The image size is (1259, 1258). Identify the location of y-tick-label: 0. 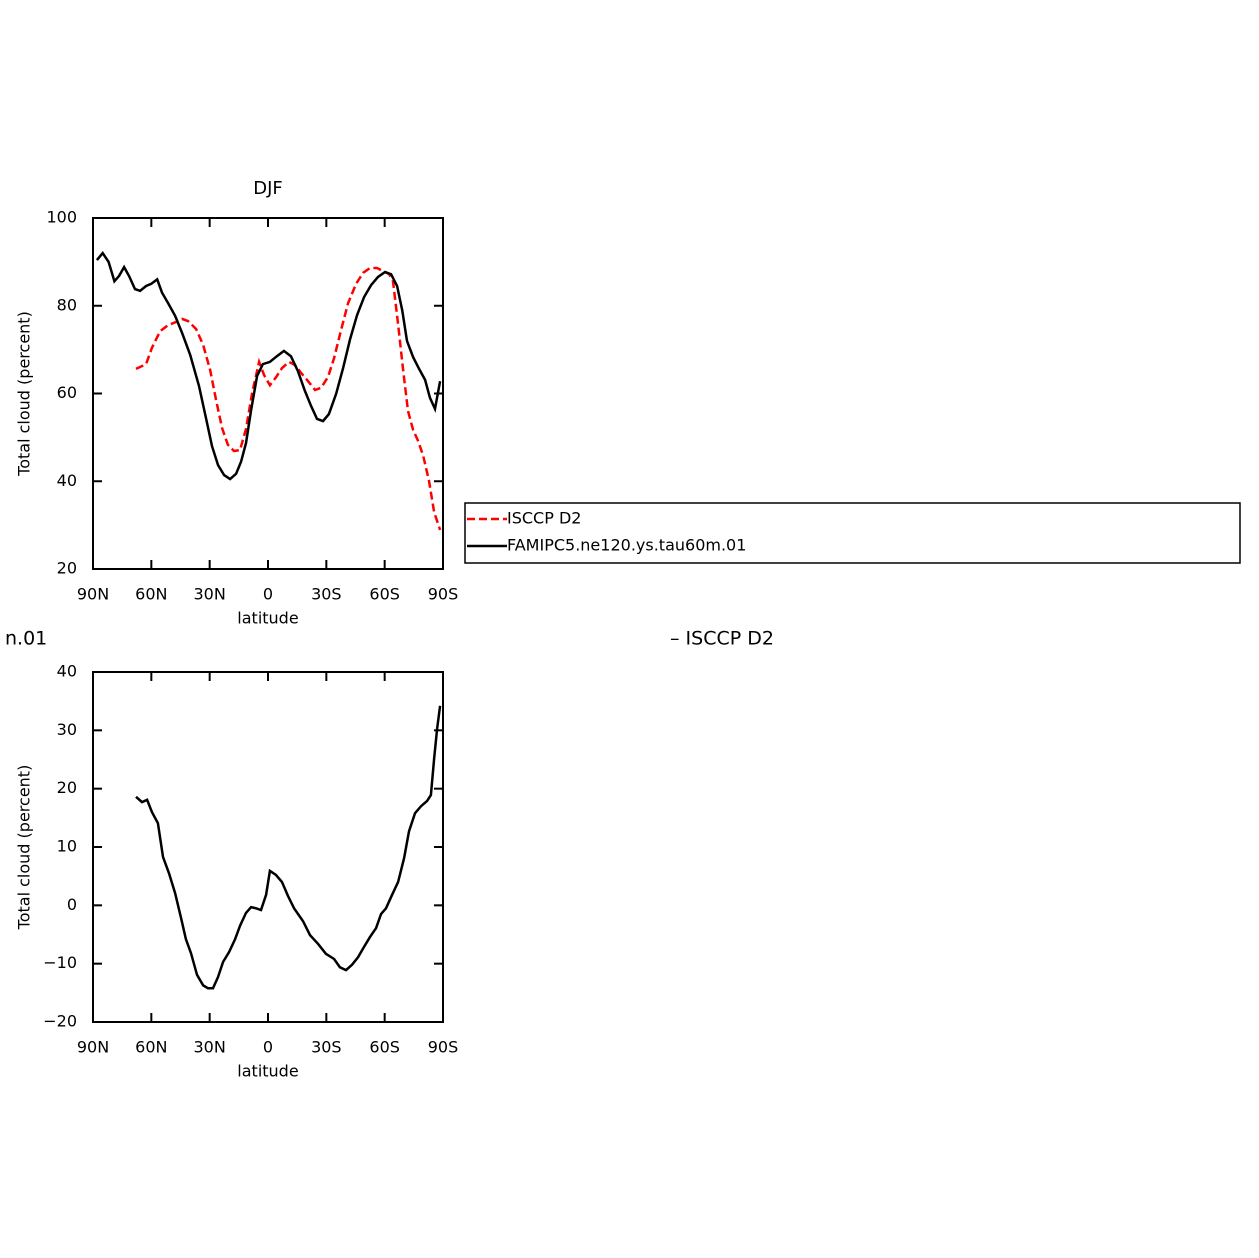
(72, 904).